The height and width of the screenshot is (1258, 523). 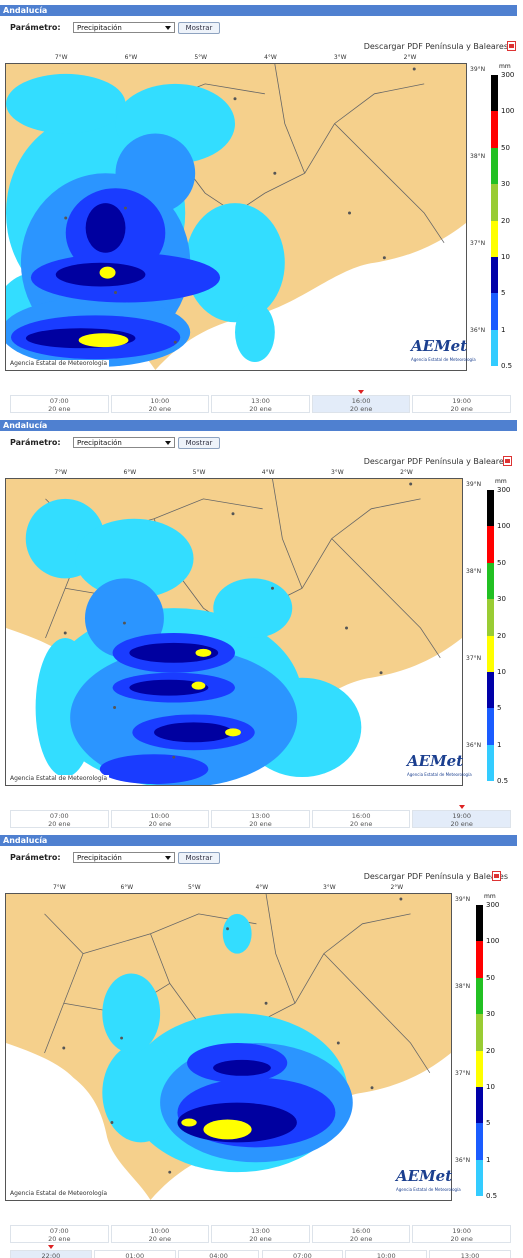 I want to click on time-button: 07:0021 ene, so click(x=302, y=1254).